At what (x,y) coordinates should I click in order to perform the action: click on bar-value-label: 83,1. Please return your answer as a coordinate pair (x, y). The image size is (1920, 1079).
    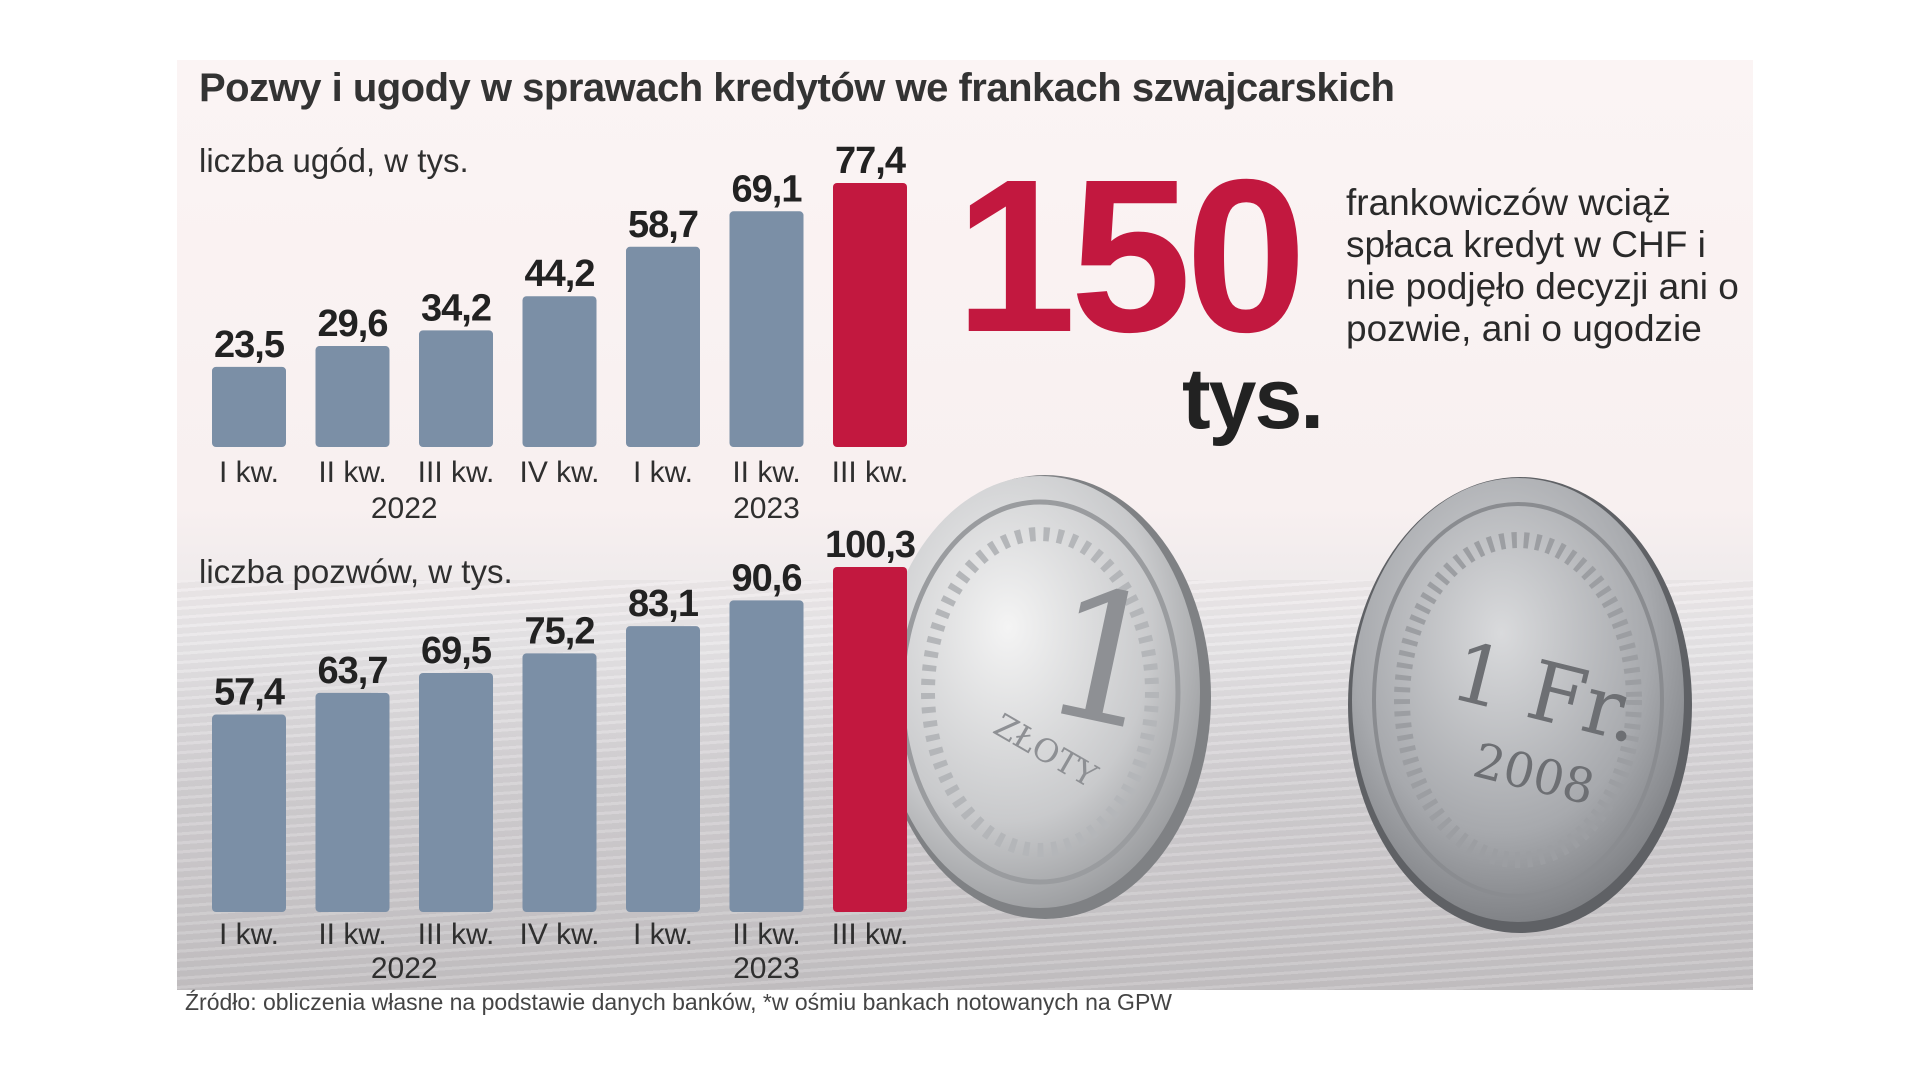
    Looking at the image, I should click on (663, 604).